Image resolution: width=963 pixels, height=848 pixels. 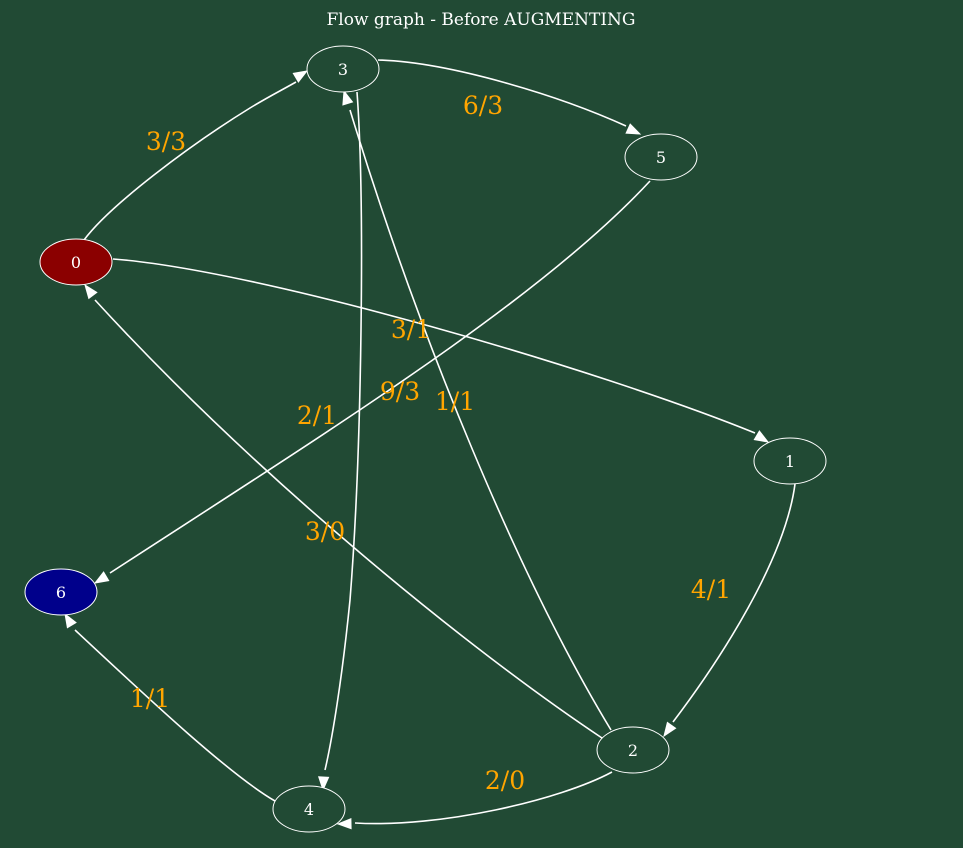 I want to click on node-6: 6, so click(x=61, y=592).